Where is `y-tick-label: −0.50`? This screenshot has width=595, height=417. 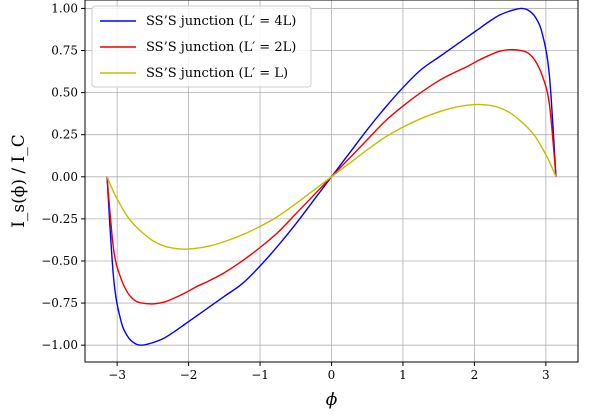 y-tick-label: −0.50 is located at coordinates (59, 261).